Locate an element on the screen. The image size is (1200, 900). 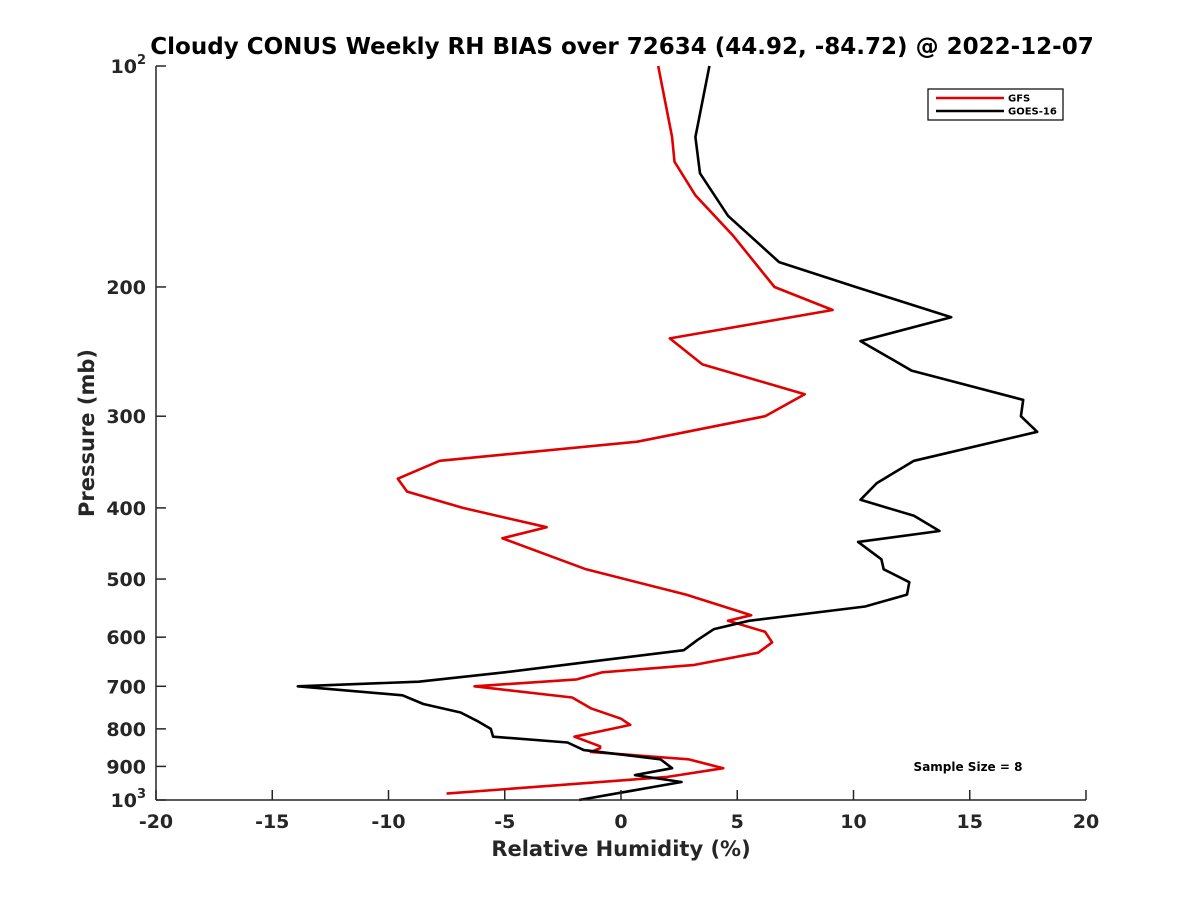
legend-box is located at coordinates (995, 104).